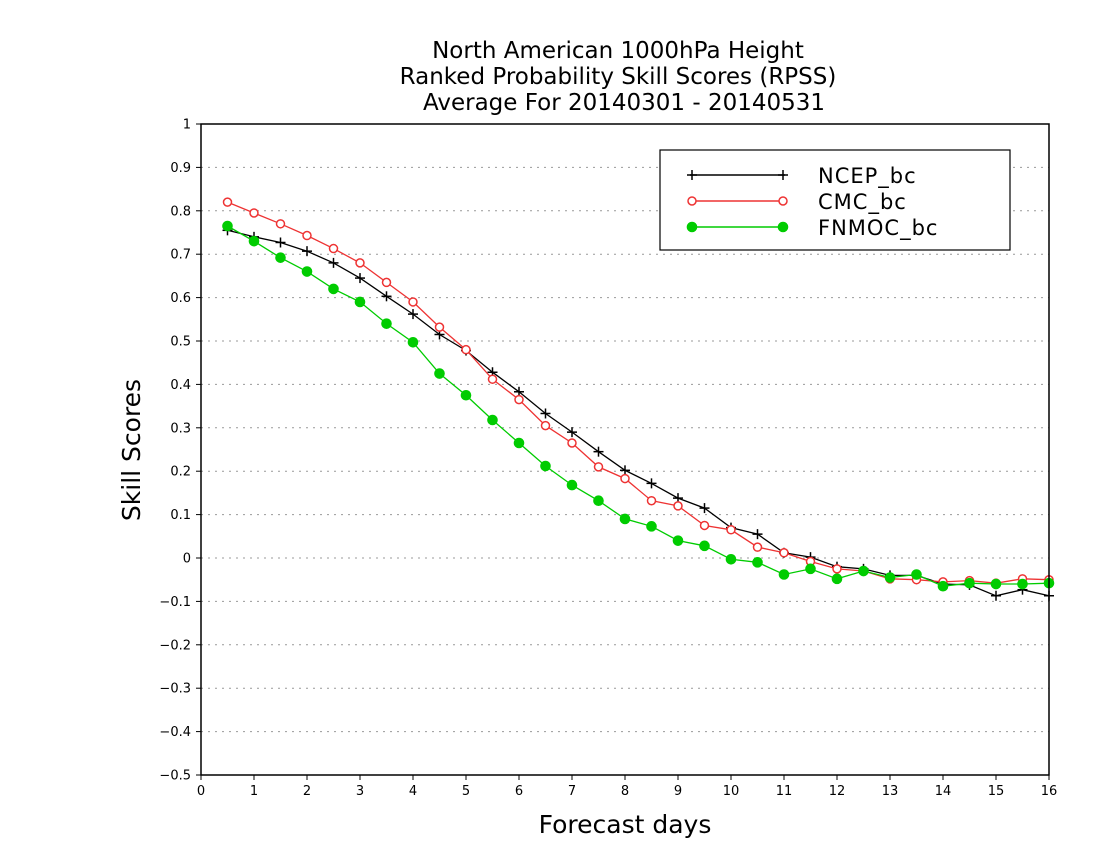  What do you see at coordinates (175, 689) in the screenshot?
I see `y-tick-label: −0.3` at bounding box center [175, 689].